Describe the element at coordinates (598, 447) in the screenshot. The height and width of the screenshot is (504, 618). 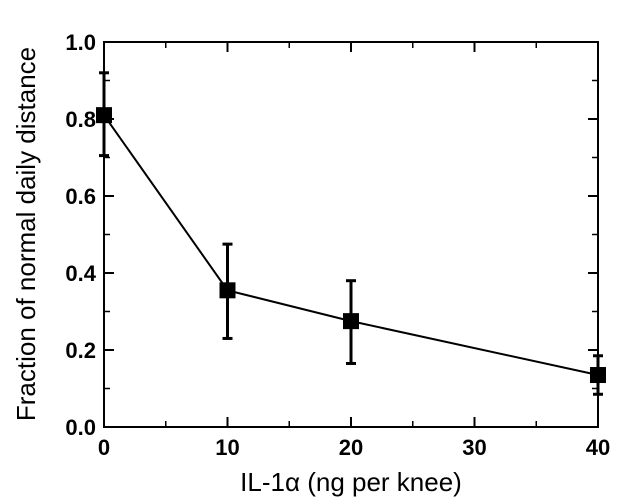
I see `x-tick-label: 40` at that location.